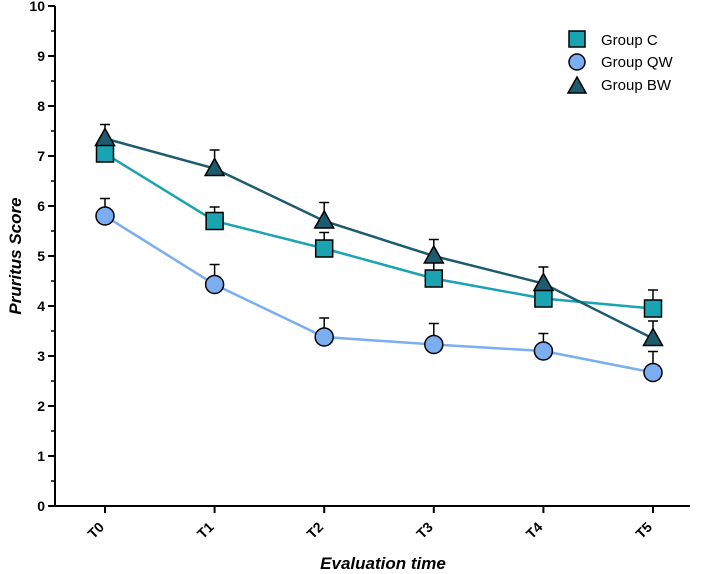  Describe the element at coordinates (629, 40) in the screenshot. I see `legend-label-group-c: Group C` at that location.